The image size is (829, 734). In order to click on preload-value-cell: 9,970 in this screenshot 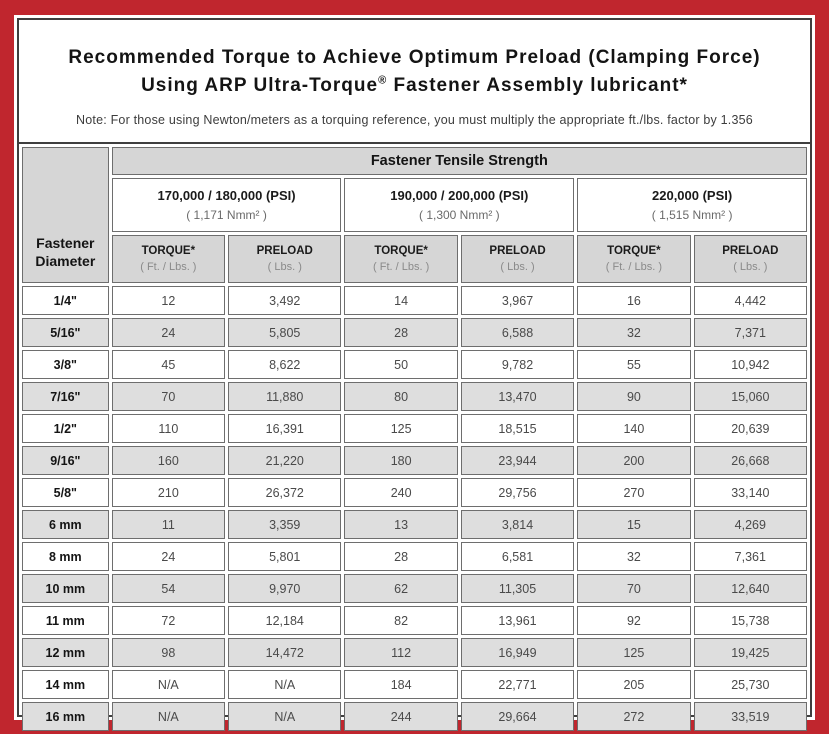, I will do `click(285, 588)`.